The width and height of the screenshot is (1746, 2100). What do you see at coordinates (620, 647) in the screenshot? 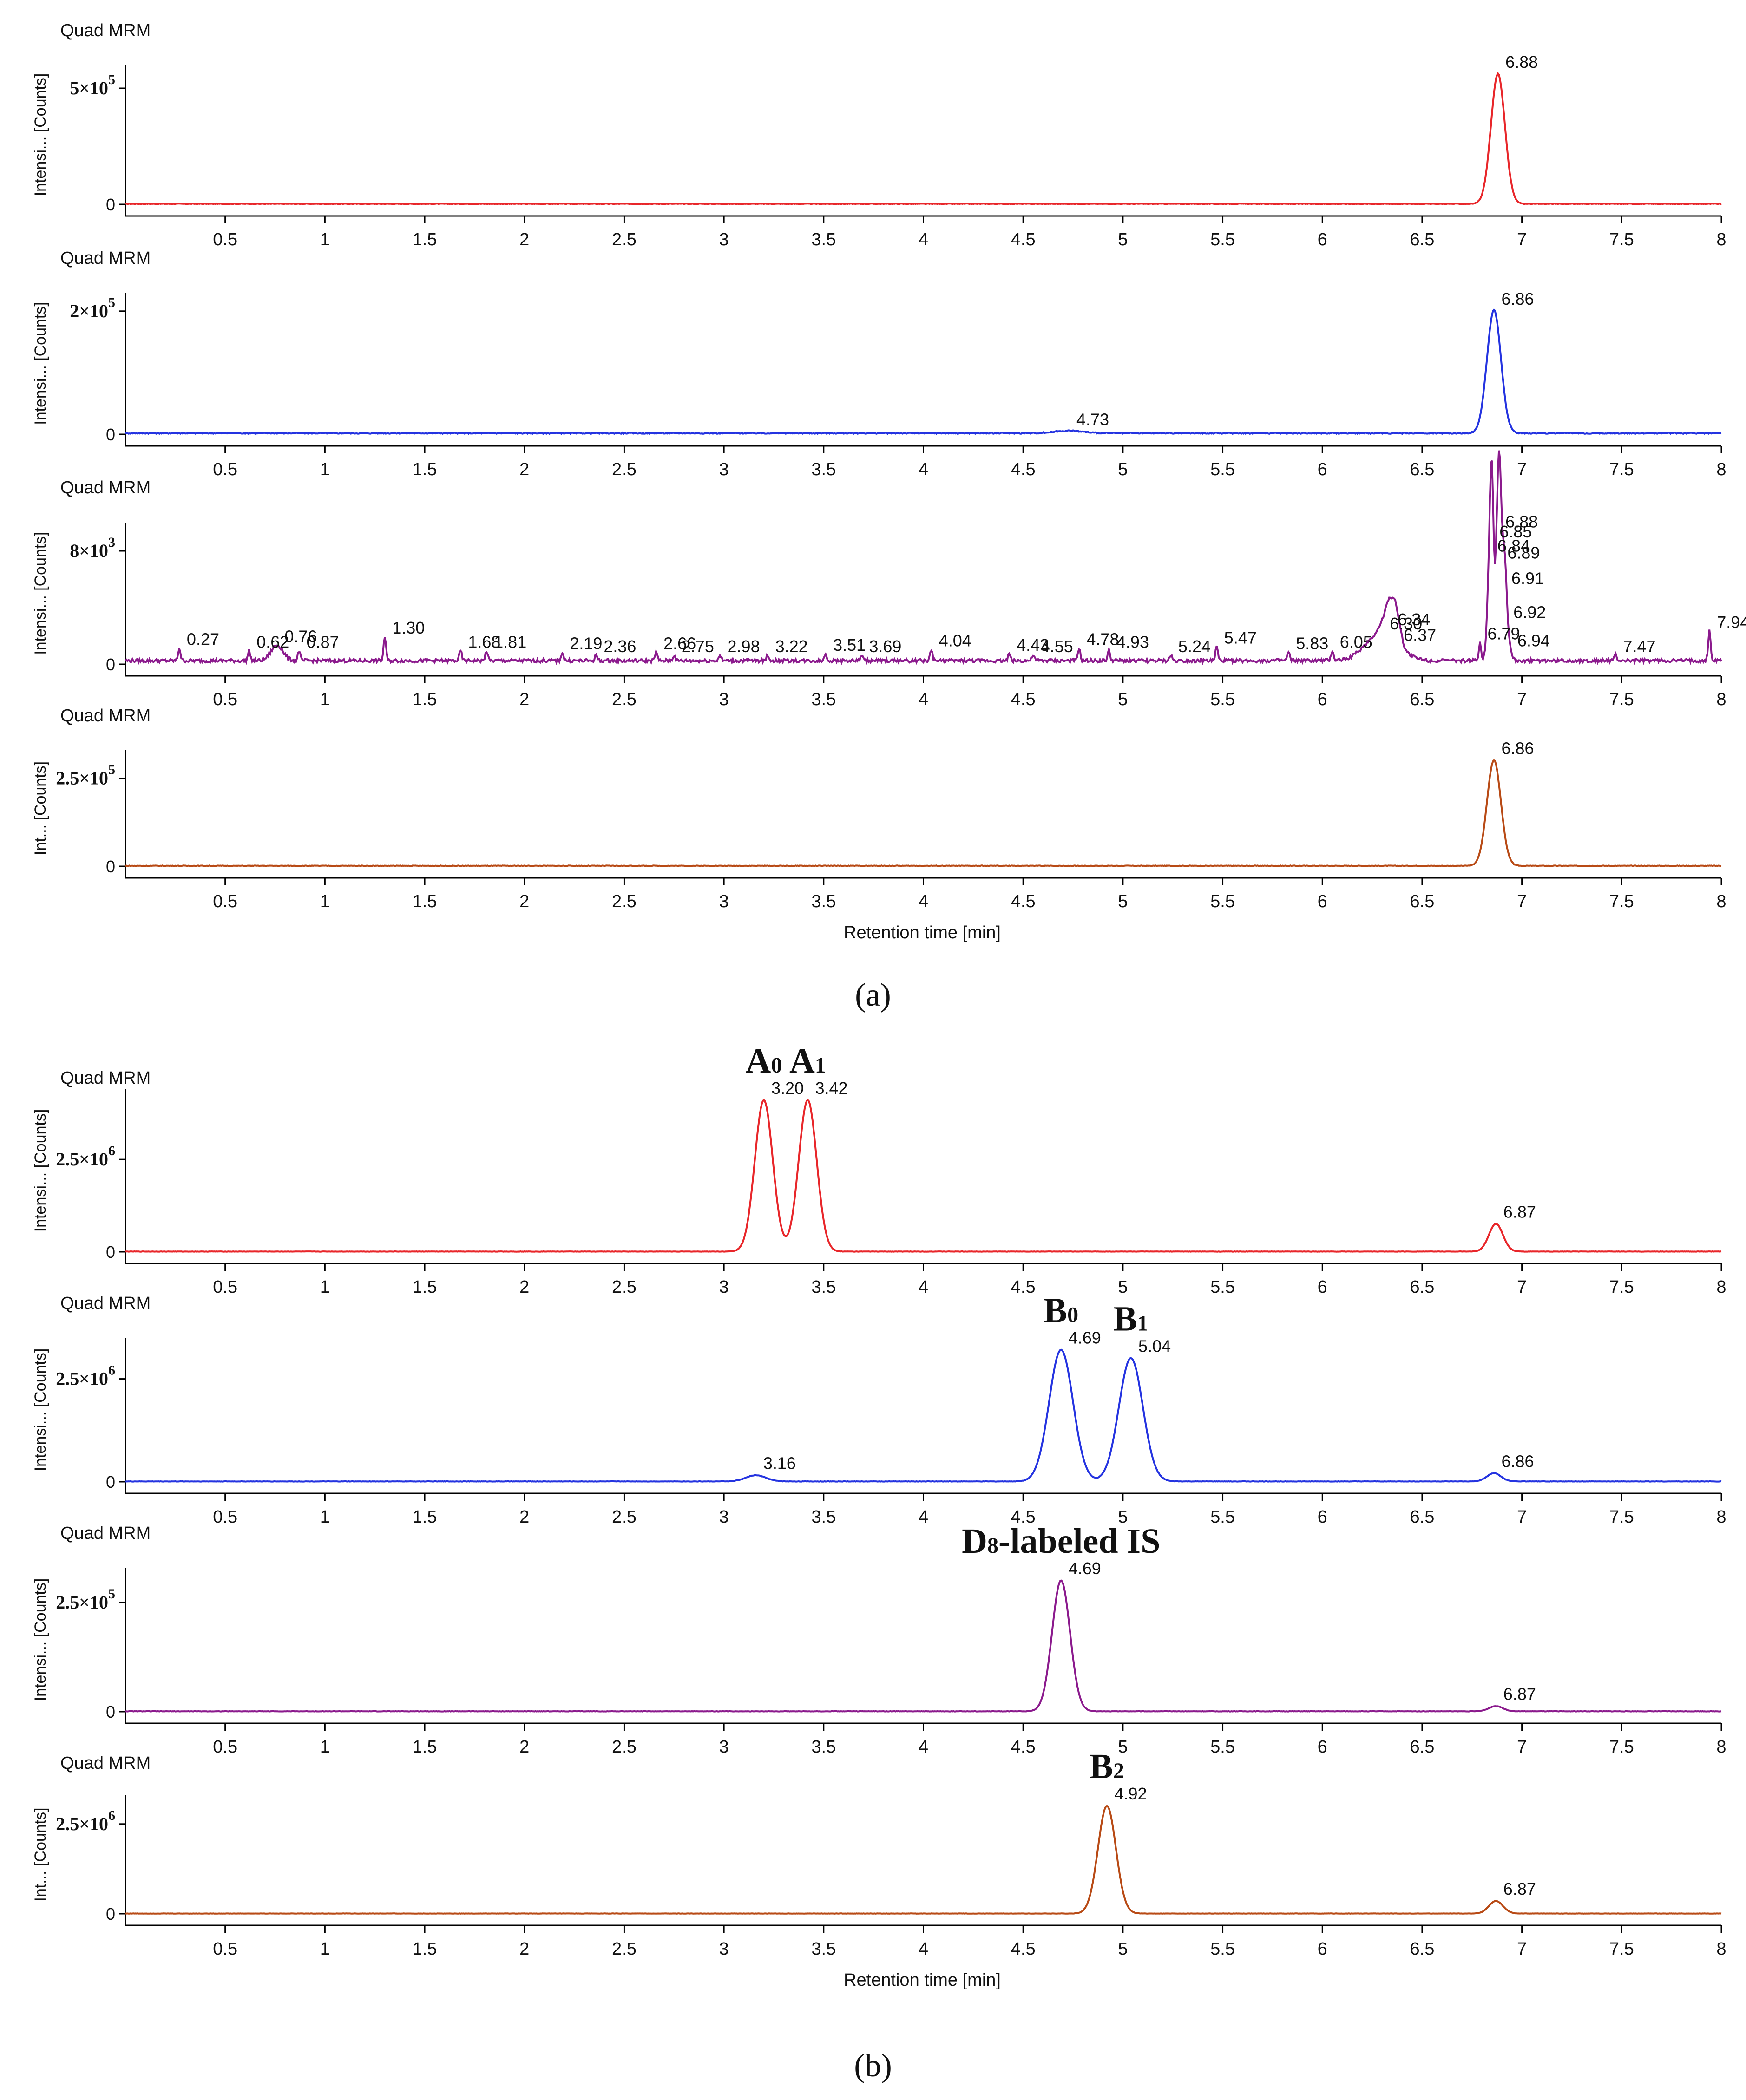
I see `peak-label: 2.36` at bounding box center [620, 647].